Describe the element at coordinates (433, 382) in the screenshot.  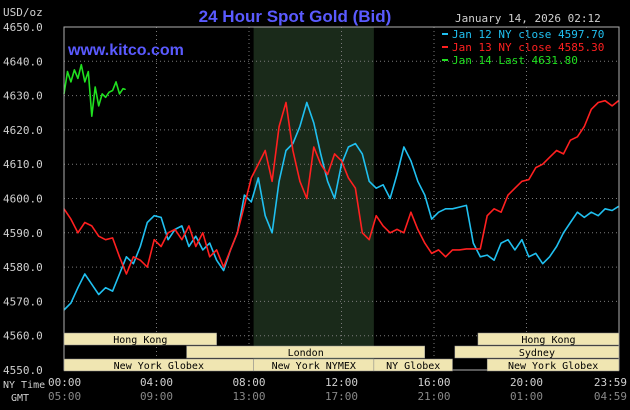
I see `ny-time-tick: 16:00` at that location.